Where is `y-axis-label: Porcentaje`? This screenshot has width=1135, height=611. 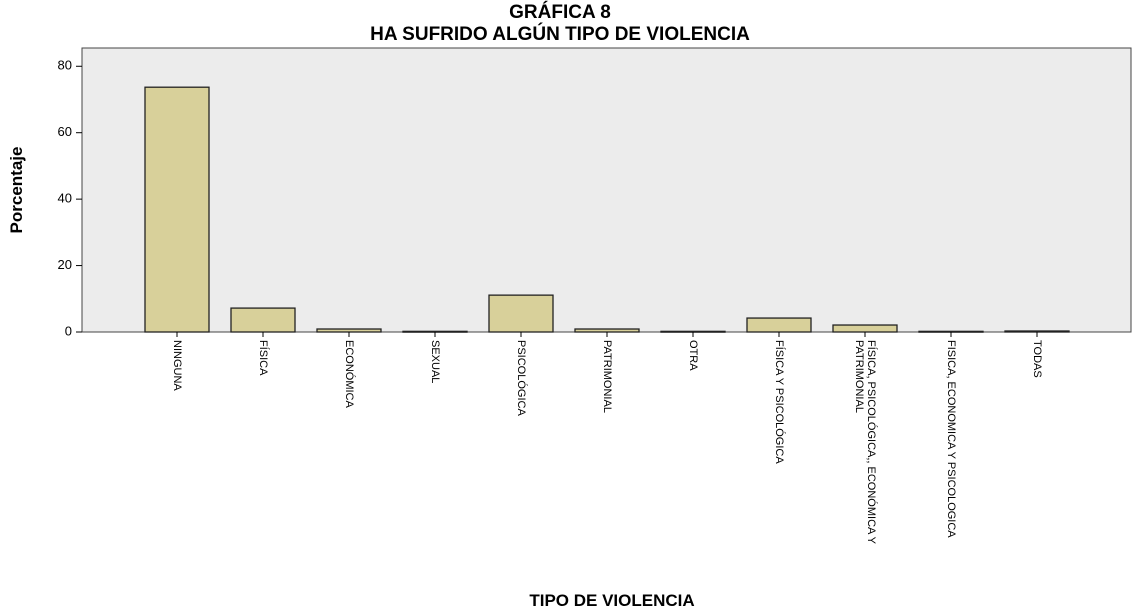
y-axis-label: Porcentaje is located at coordinates (16, 190).